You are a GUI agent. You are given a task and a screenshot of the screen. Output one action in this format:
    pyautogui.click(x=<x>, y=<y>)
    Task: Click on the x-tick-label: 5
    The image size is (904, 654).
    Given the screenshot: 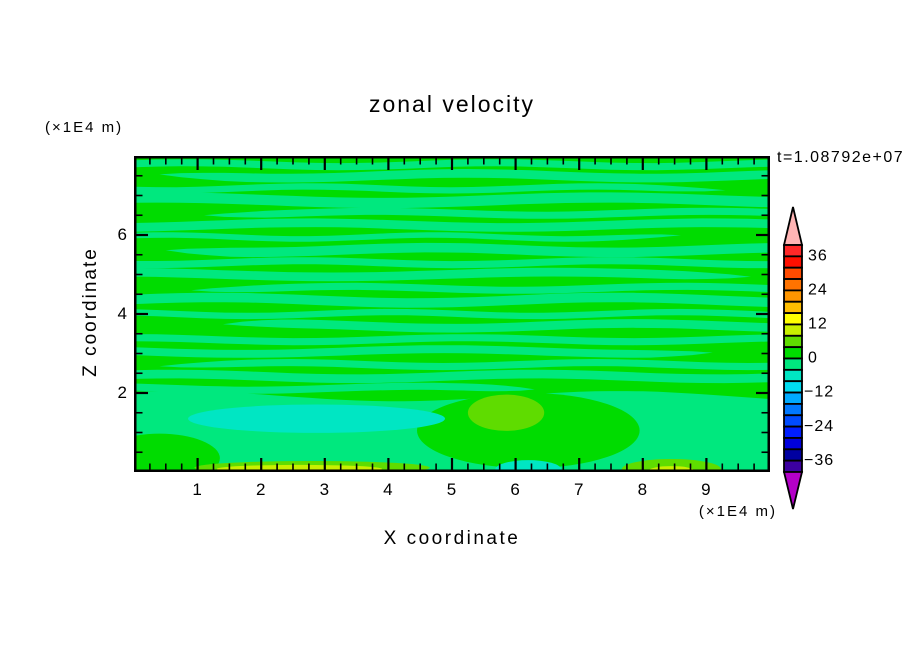 What is the action you would take?
    pyautogui.click(x=452, y=489)
    